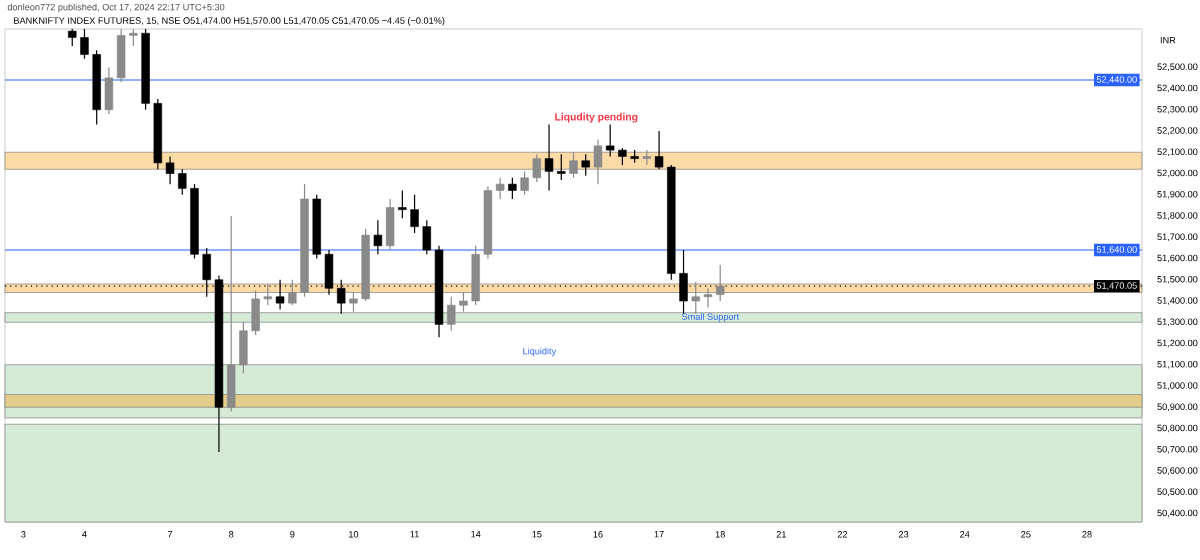  Describe the element at coordinates (1177, 322) in the screenshot. I see `y-tick-label: 51,300.00` at that location.